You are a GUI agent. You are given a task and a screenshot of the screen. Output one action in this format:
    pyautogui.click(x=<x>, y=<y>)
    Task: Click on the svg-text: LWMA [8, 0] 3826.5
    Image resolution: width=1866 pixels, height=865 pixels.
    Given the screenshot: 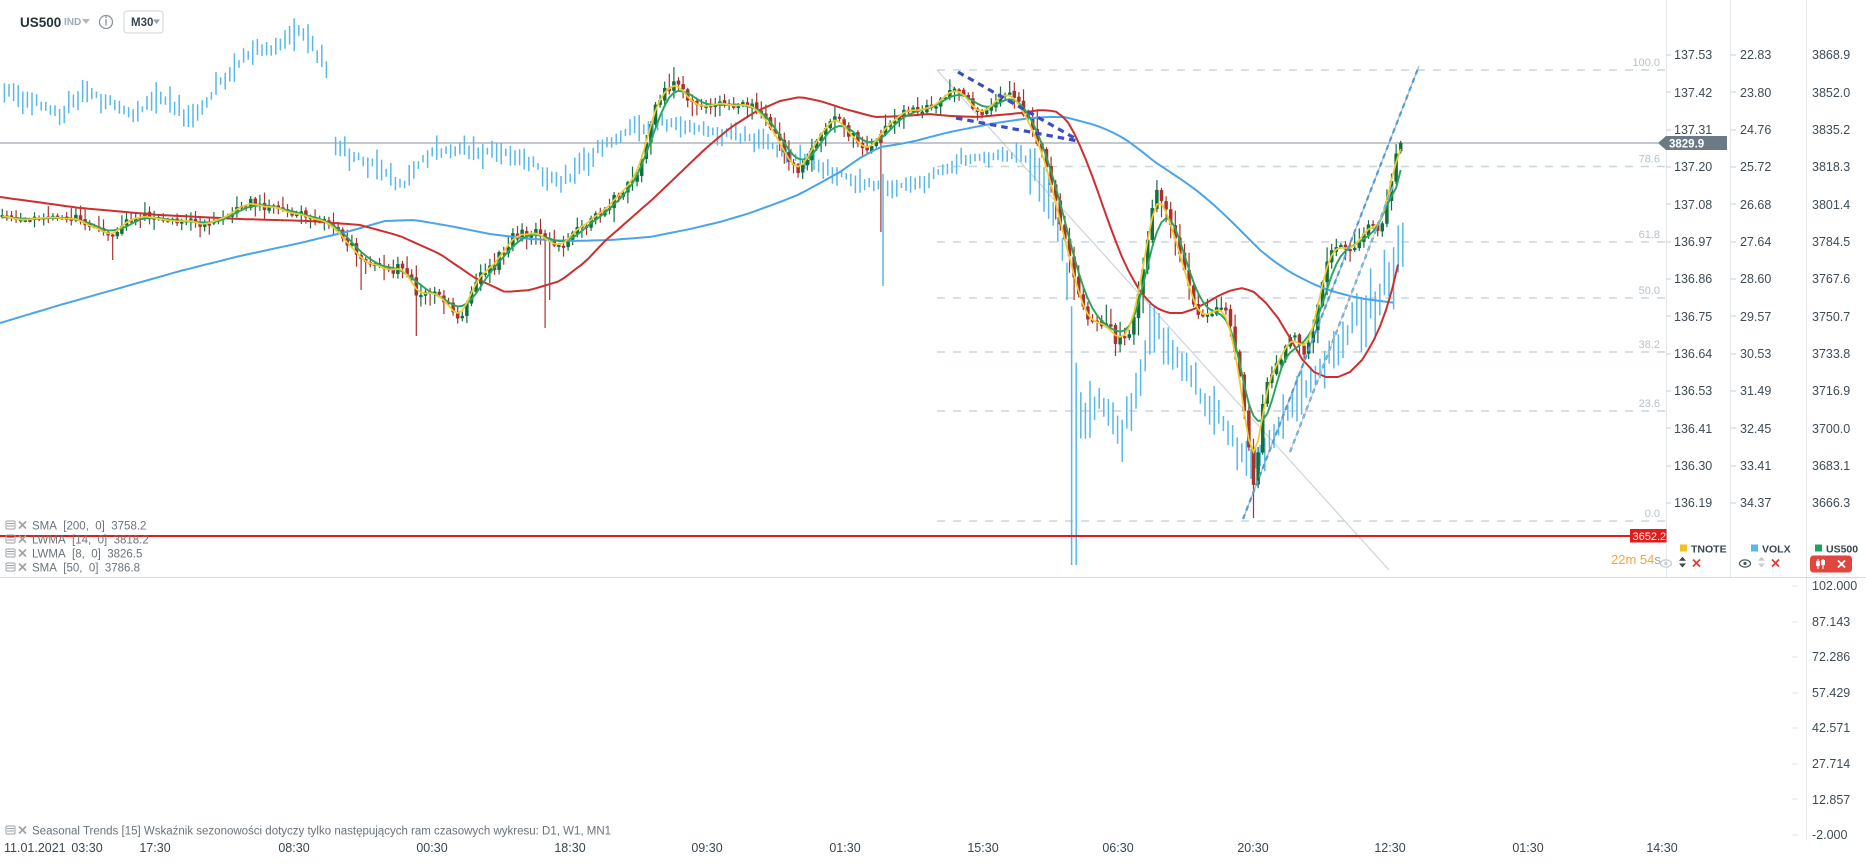 What is the action you would take?
    pyautogui.click(x=87, y=555)
    